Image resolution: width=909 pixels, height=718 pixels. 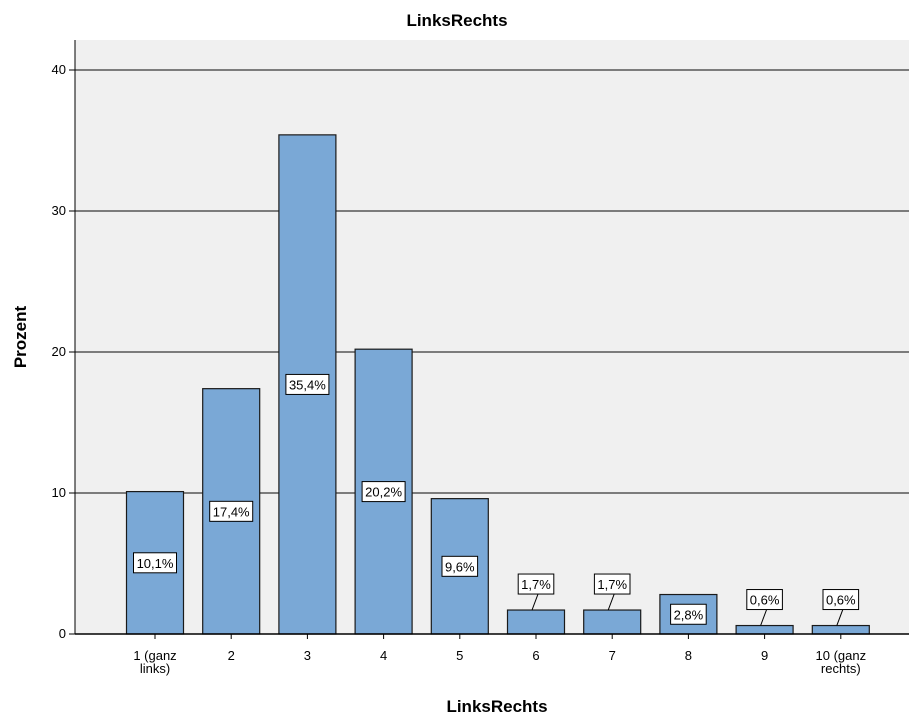 What do you see at coordinates (612, 655) in the screenshot?
I see `x-tick-label: 7` at bounding box center [612, 655].